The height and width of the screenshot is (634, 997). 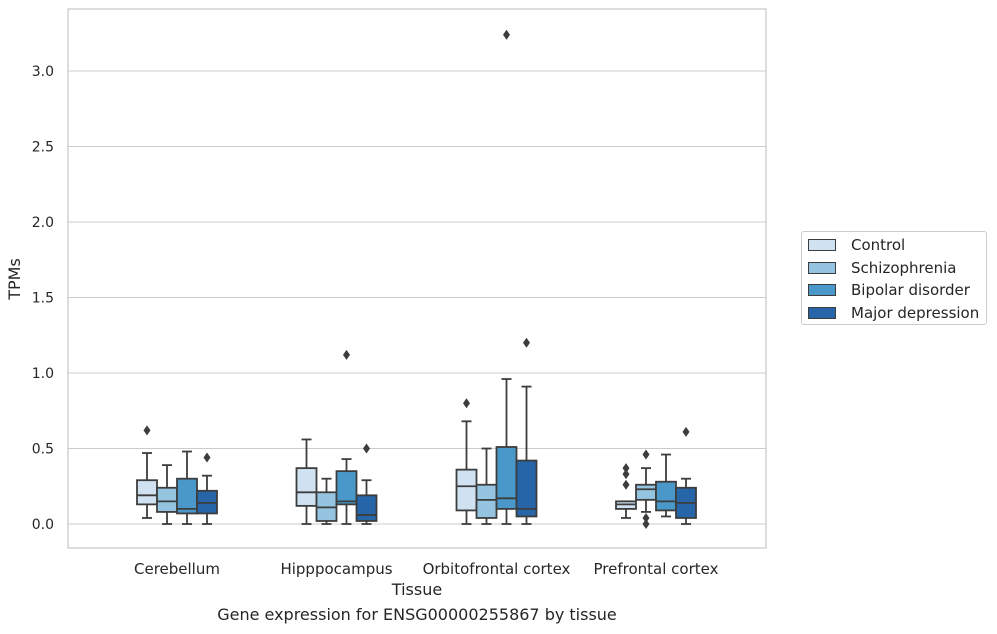 I want to click on y-tick-labels: 0.0 0.5 1.0 1.5 2.0 2.5 3.0, so click(x=43, y=298).